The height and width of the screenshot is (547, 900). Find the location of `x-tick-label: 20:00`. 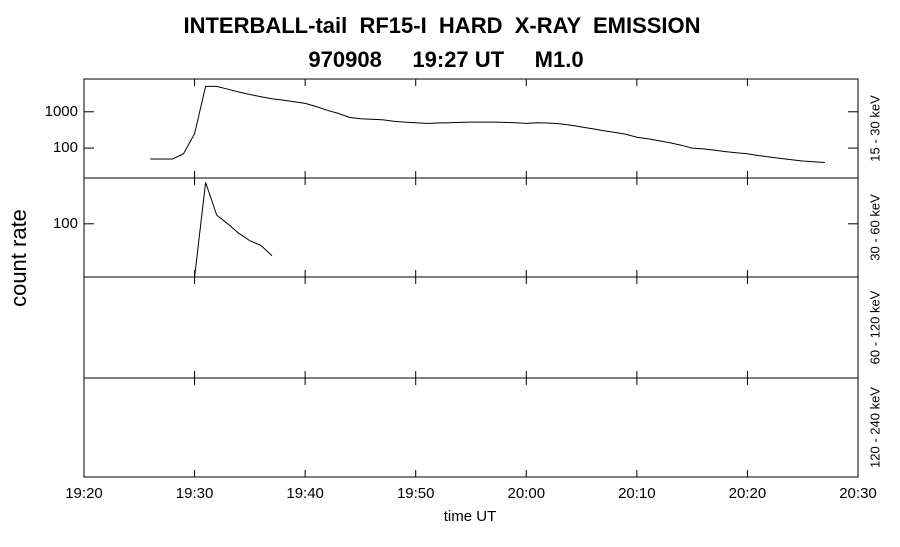

x-tick-label: 20:00 is located at coordinates (527, 493).